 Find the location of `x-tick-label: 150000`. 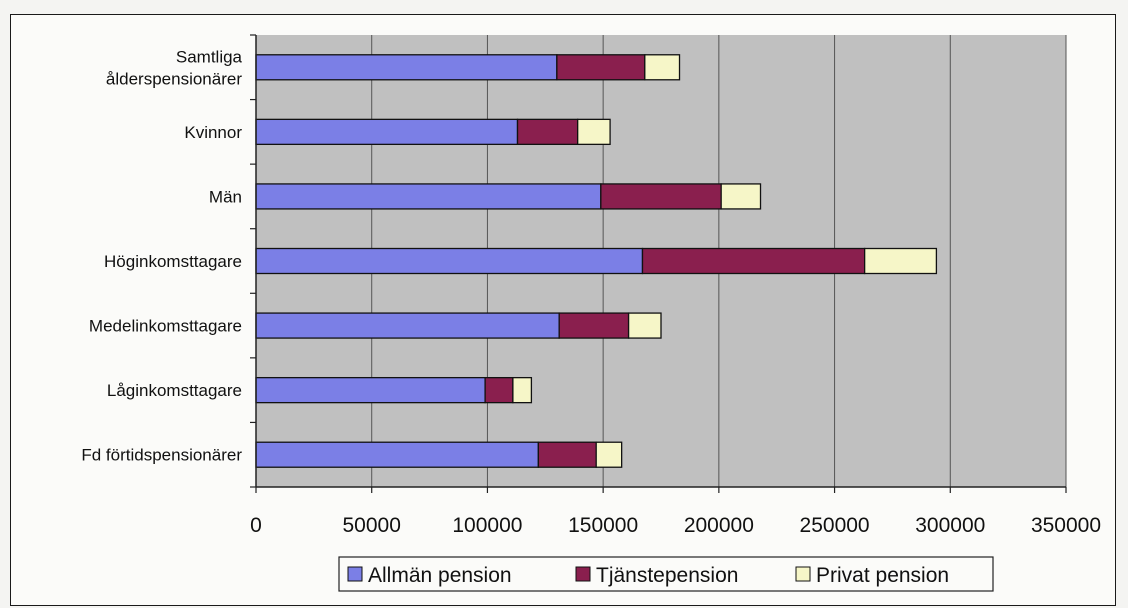

x-tick-label: 150000 is located at coordinates (603, 525).